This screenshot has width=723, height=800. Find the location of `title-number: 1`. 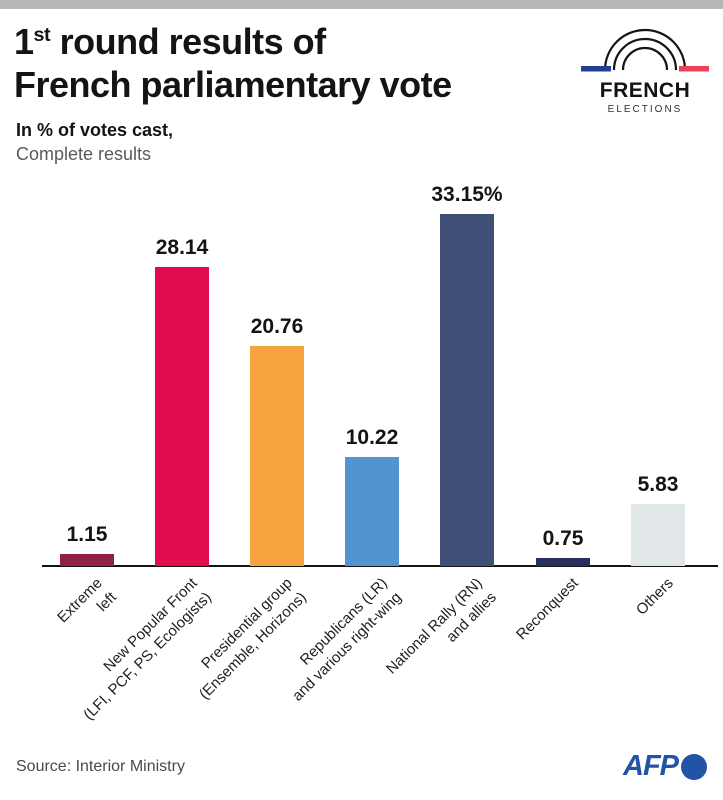

title-number: 1 is located at coordinates (24, 41).